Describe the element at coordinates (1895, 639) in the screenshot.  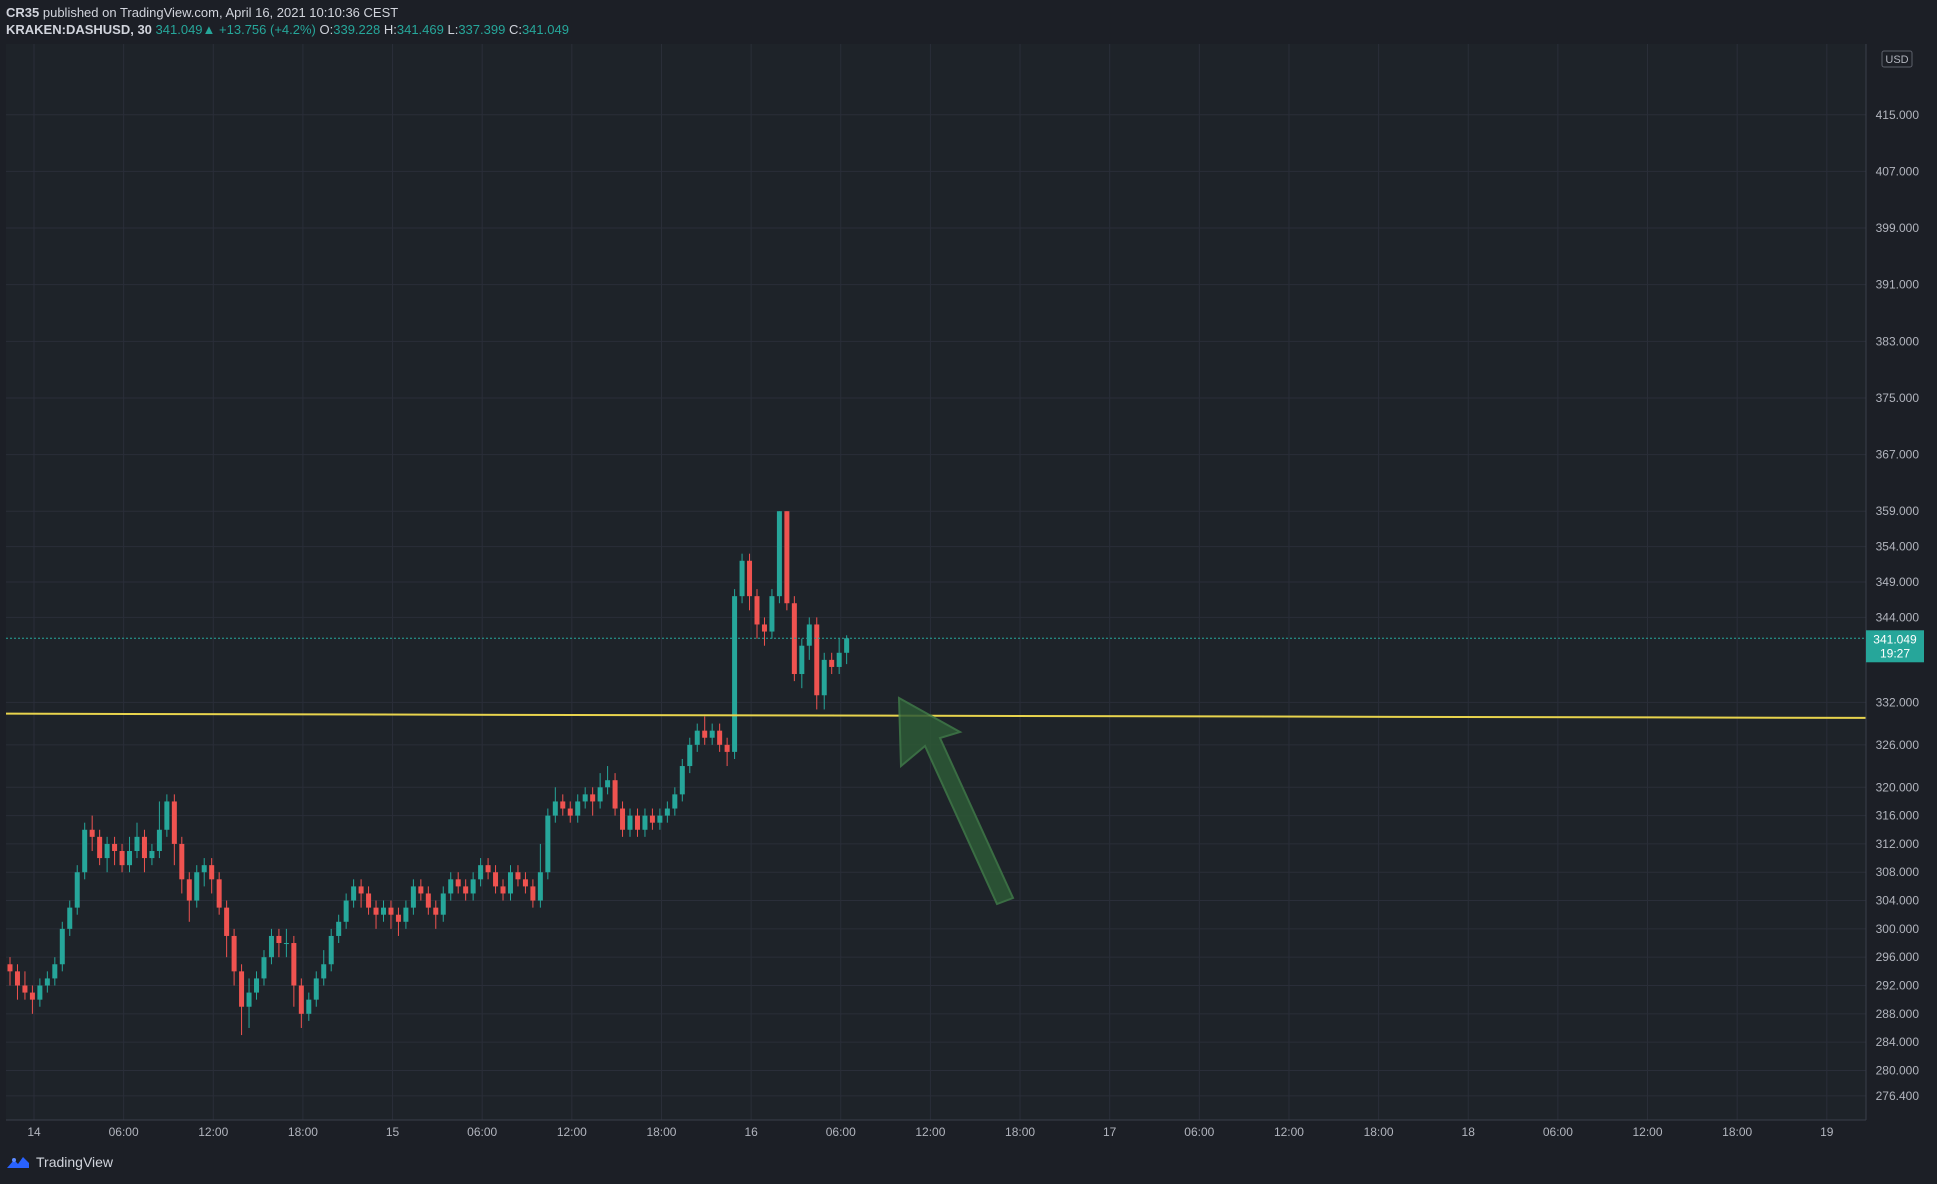
I see `last-price-value: 341.049` at that location.